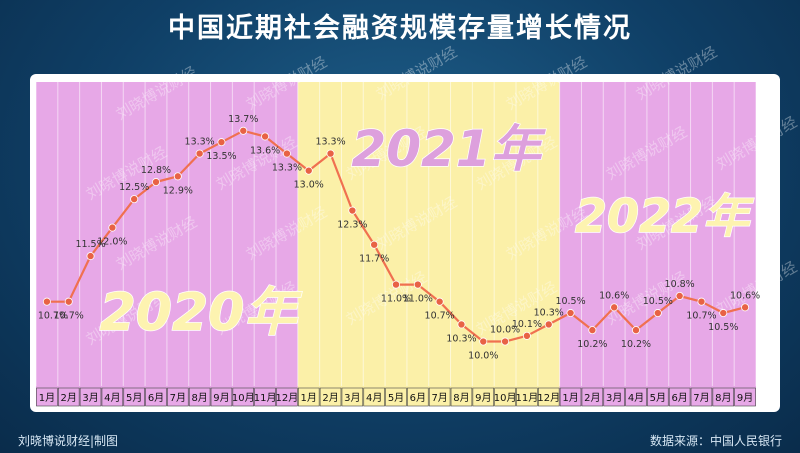 The height and width of the screenshot is (453, 800). I want to click on year-label-2021: 2021年, so click(448, 149).